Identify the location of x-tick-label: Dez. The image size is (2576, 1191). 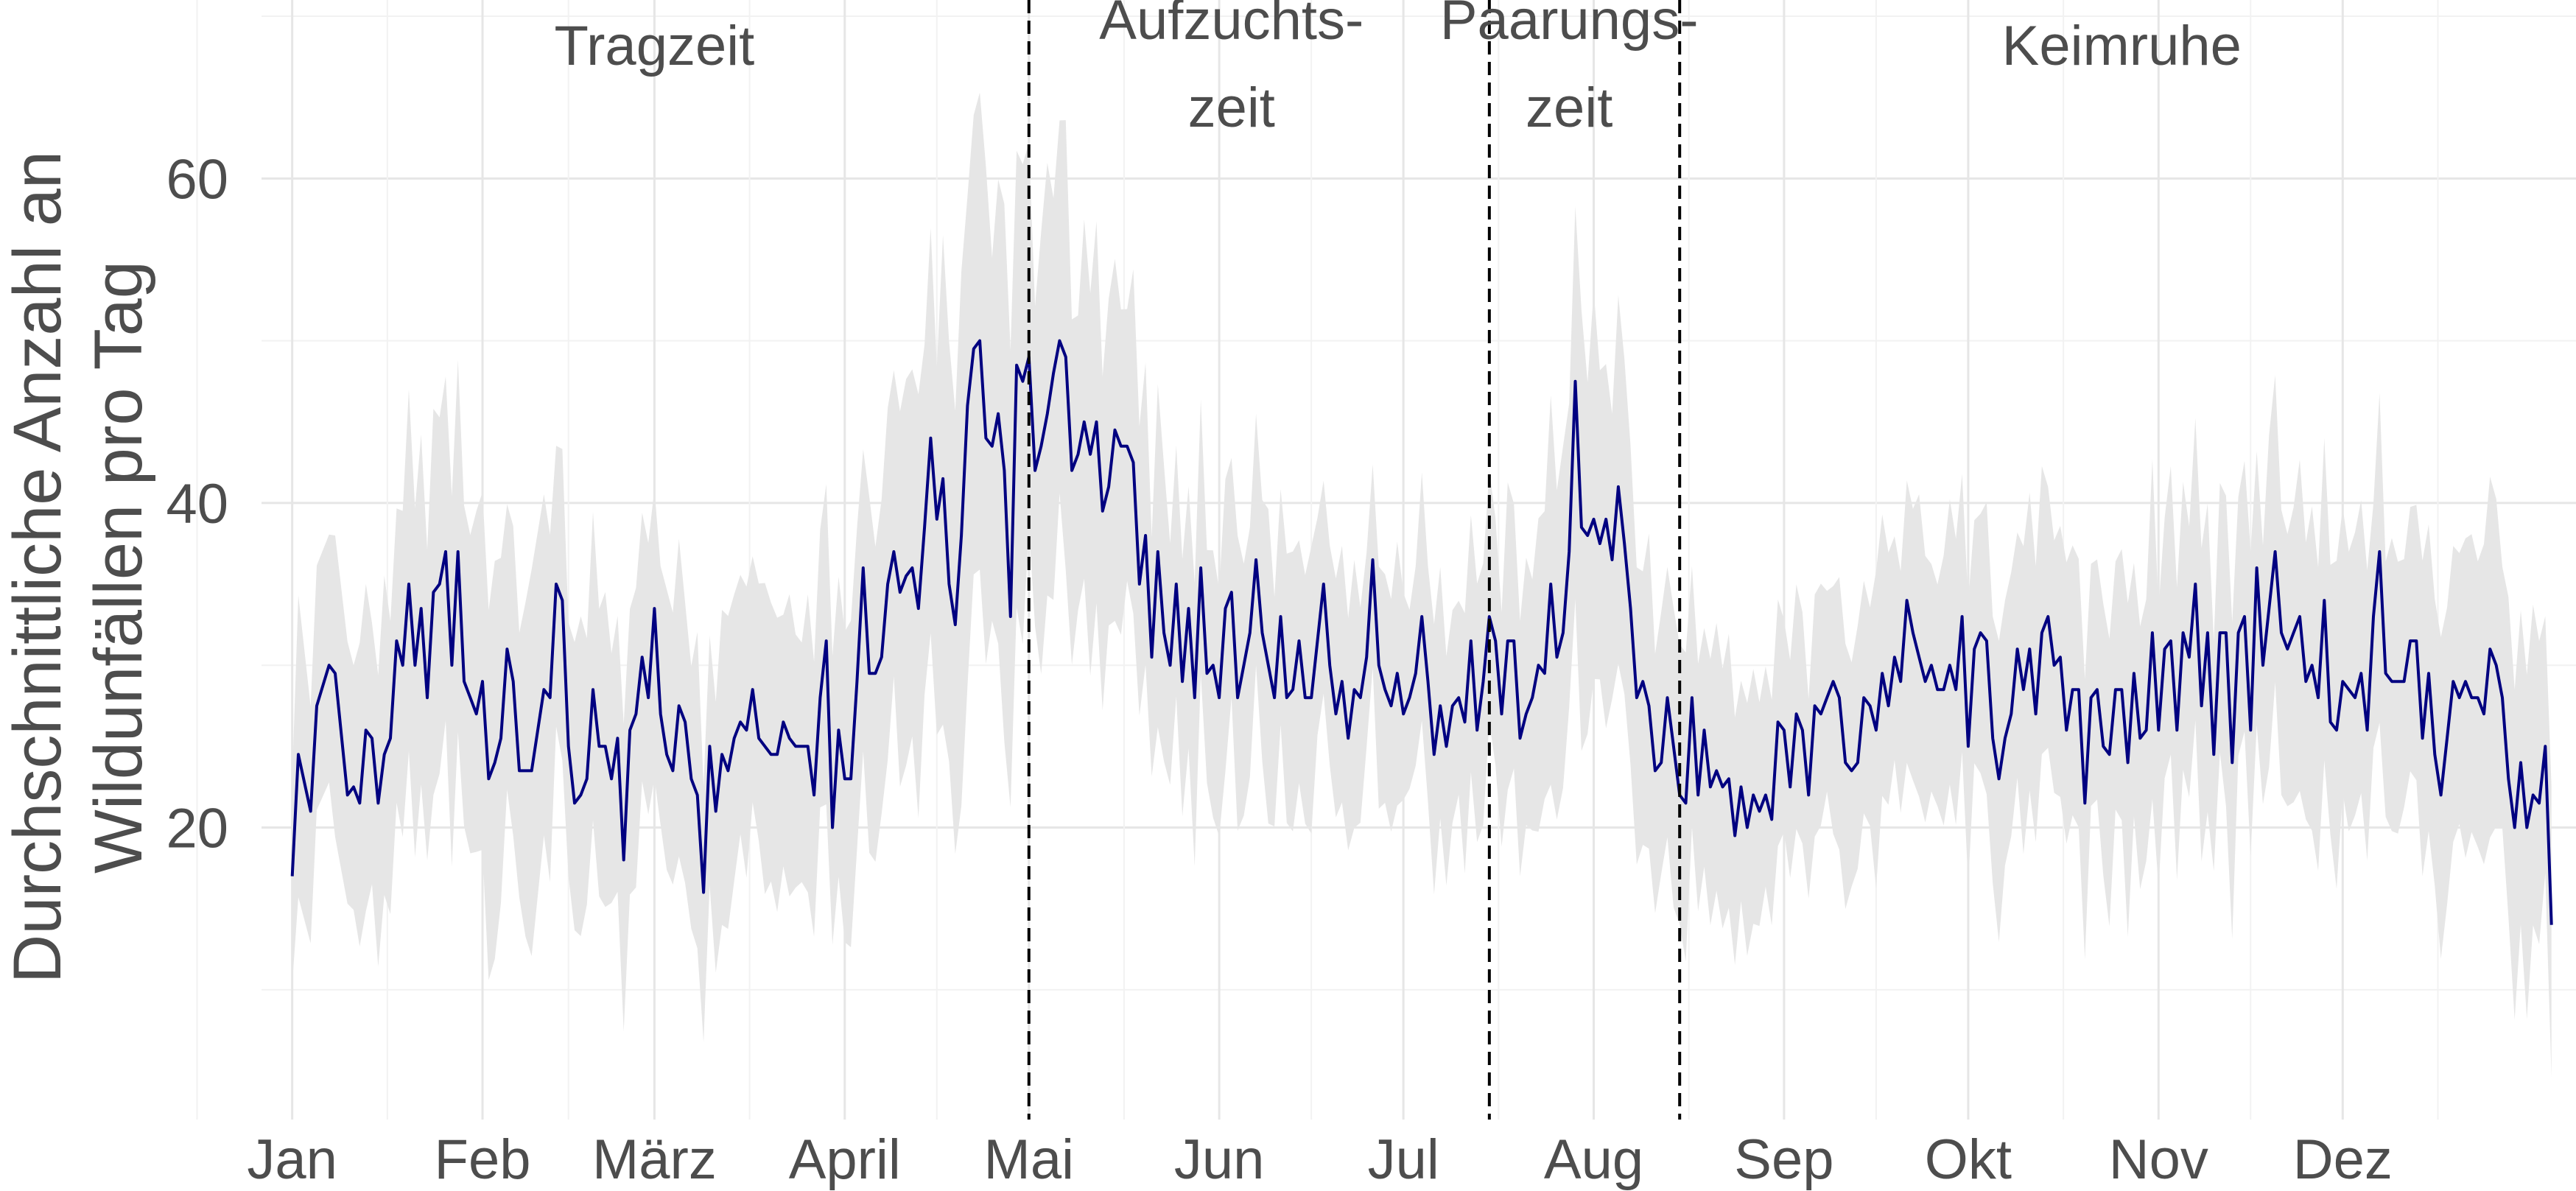
(2343, 1159).